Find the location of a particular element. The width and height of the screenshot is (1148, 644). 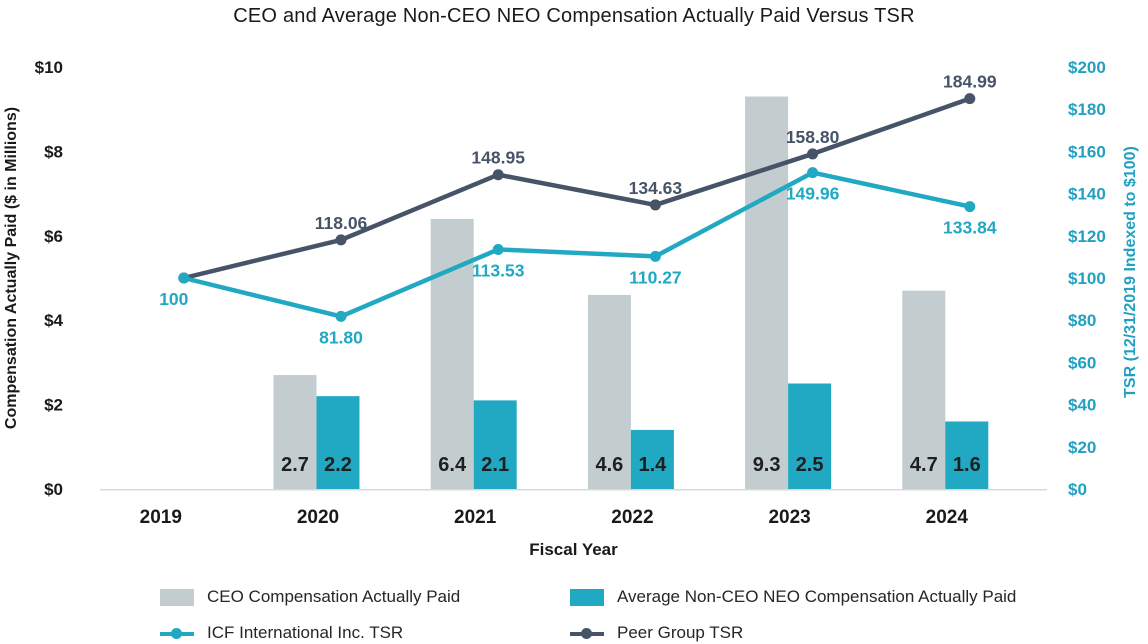

ceo-bar-label: 2.7 is located at coordinates (295, 465).